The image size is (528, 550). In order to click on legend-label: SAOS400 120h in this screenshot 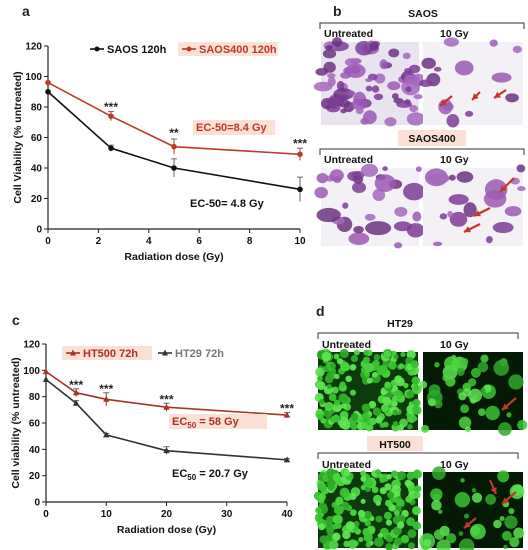, I will do `click(238, 50)`.